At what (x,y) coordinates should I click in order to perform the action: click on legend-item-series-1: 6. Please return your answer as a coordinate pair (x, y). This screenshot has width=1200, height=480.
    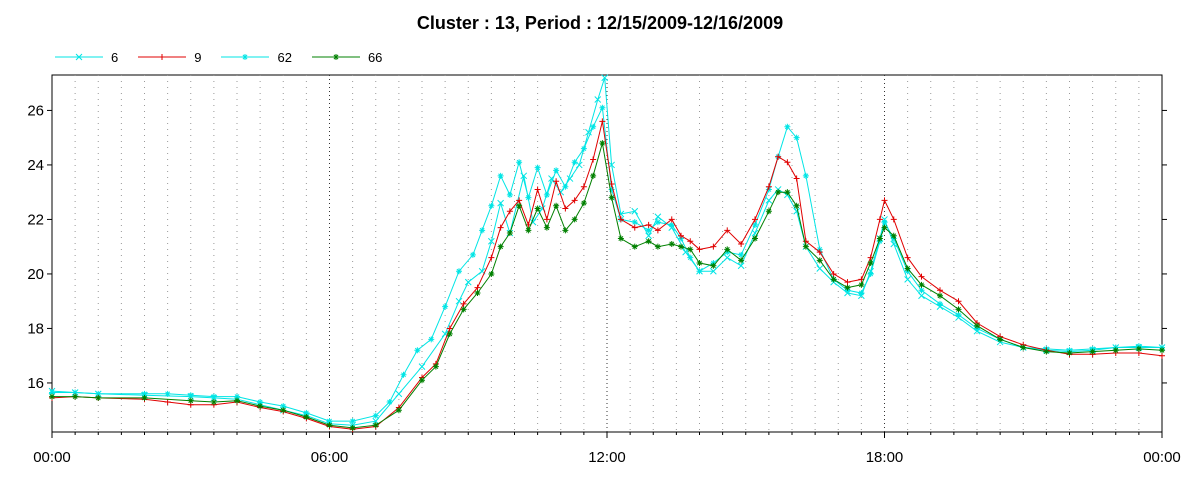
    Looking at the image, I should click on (86, 57).